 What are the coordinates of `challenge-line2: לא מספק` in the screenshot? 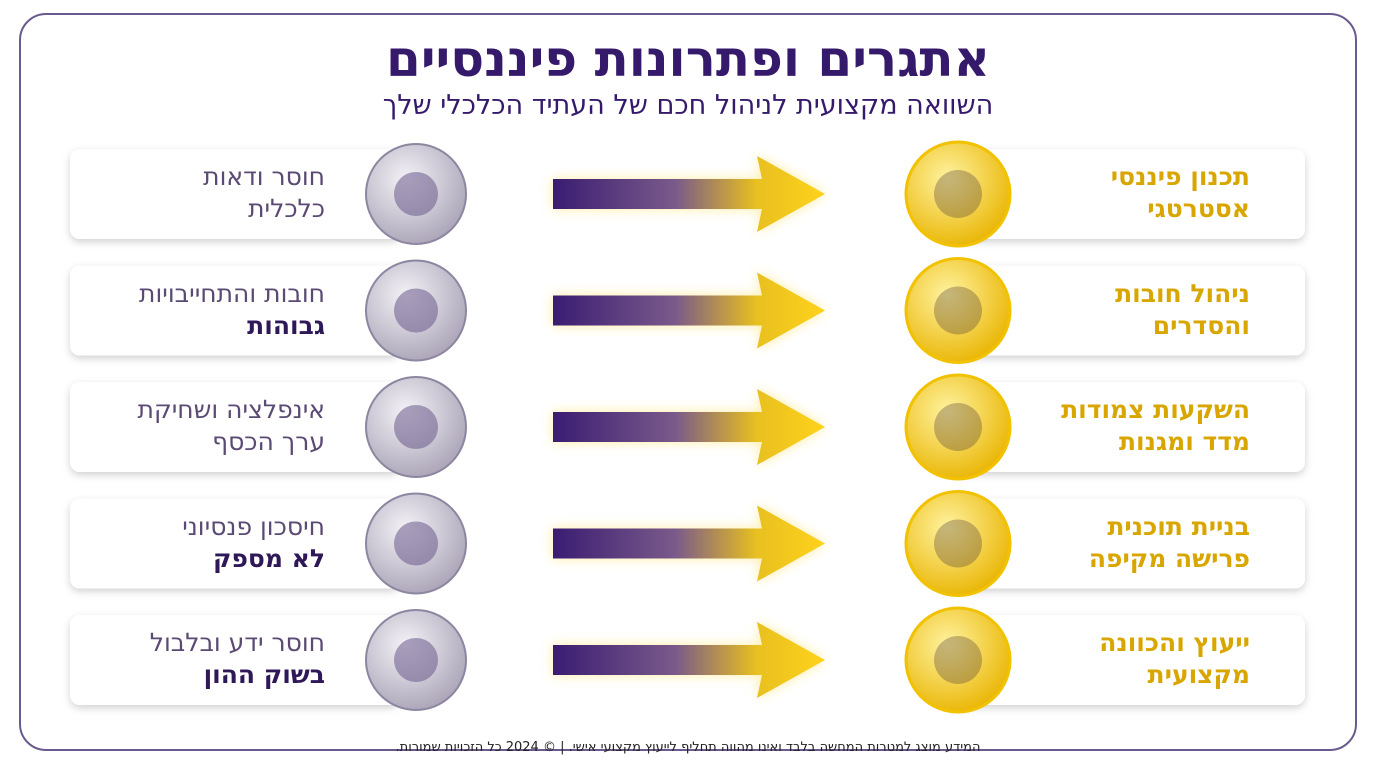 It's located at (269, 558).